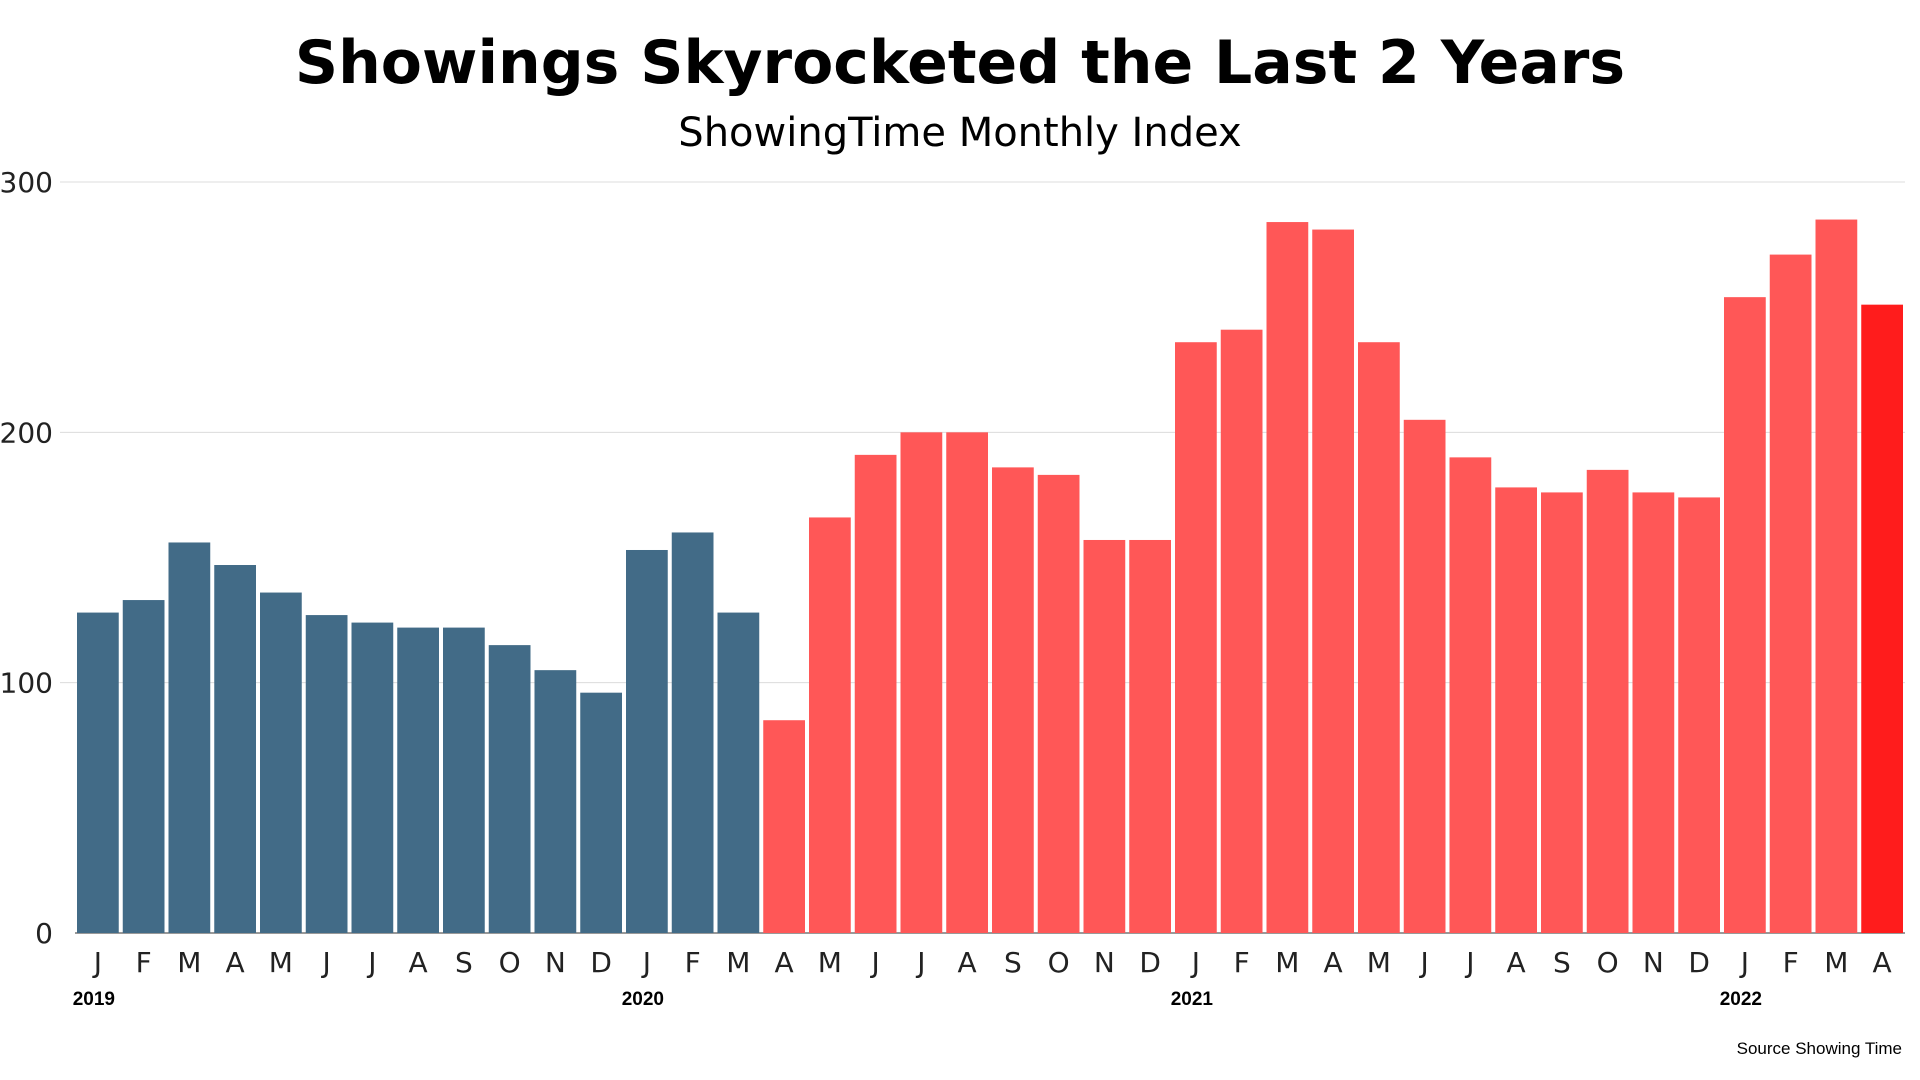 Image resolution: width=1920 pixels, height=1080 pixels. I want to click on chart-subtitle: ShowingTime Monthly Index, so click(960, 133).